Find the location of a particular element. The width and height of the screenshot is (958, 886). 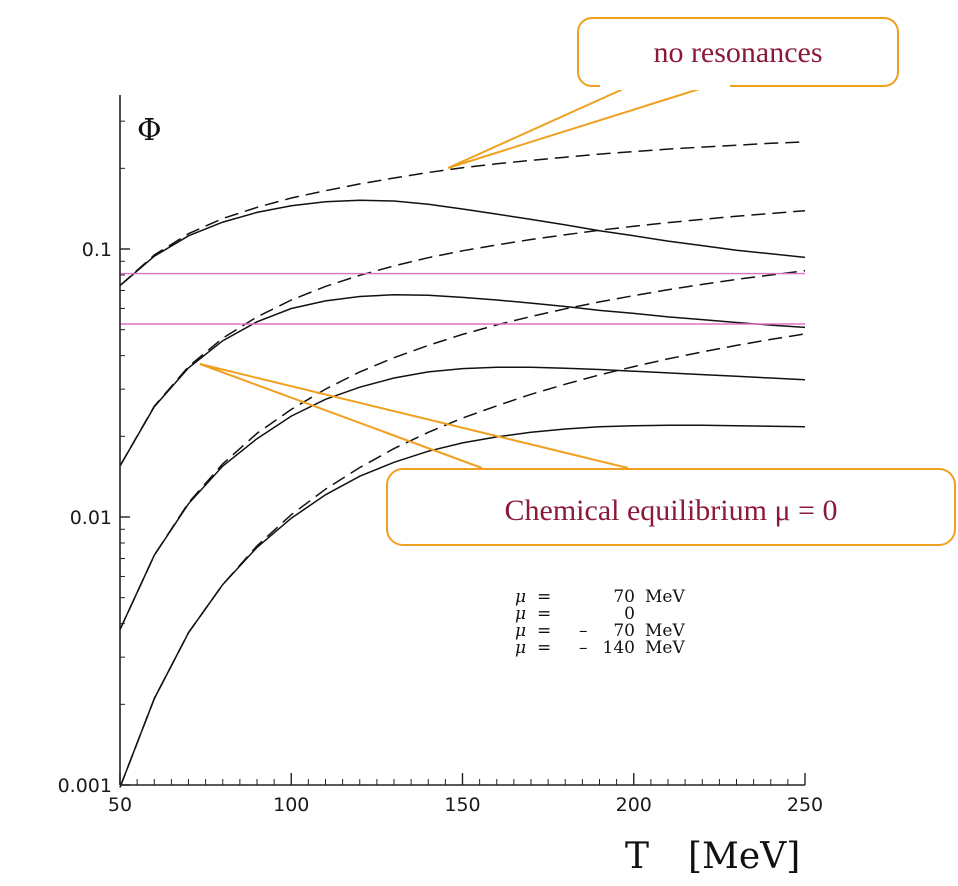

callout-no-resonances-mask is located at coordinates (665, 85).